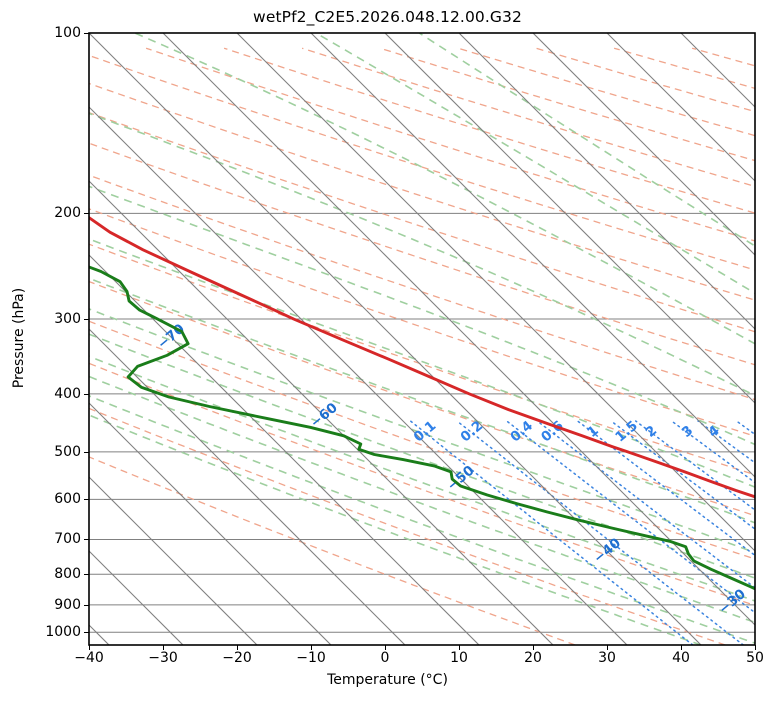  I want to click on x-tick-label: −20, so click(237, 658).